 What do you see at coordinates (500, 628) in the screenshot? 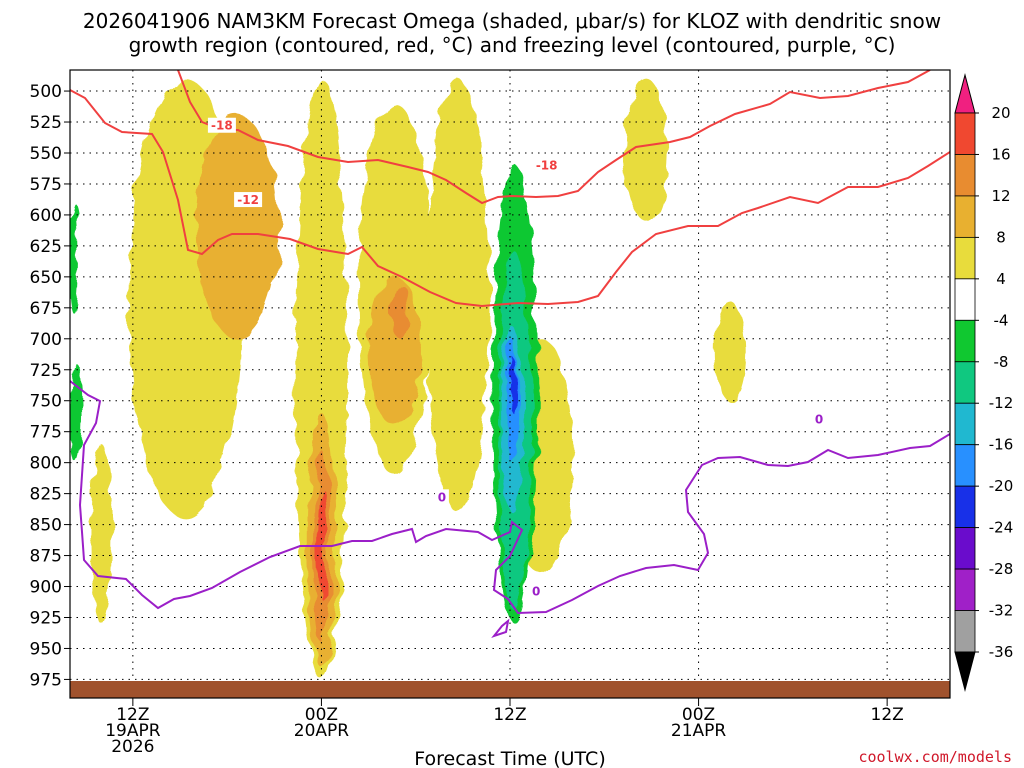
I see `freezing-level-contour-small` at bounding box center [500, 628].